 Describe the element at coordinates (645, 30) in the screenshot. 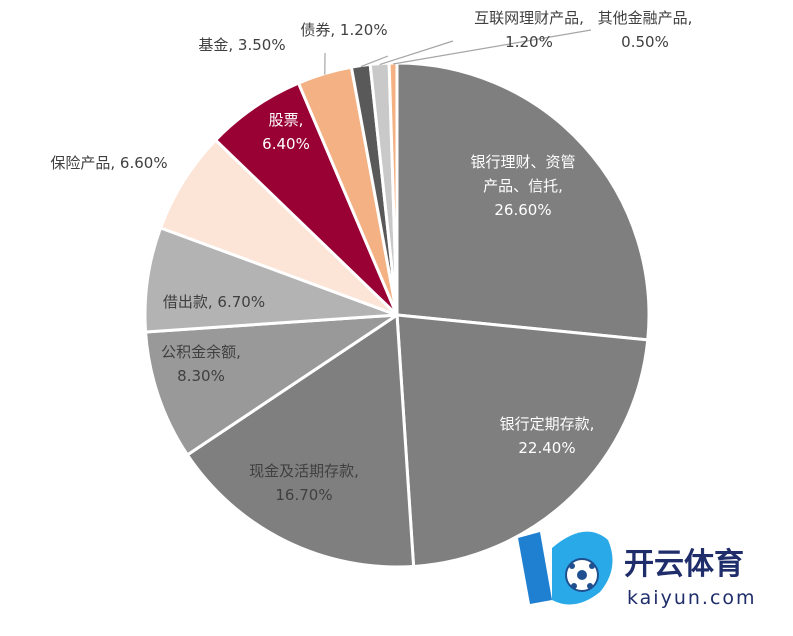

I see `slice-11-label: 其他金融产品,0.50%` at that location.